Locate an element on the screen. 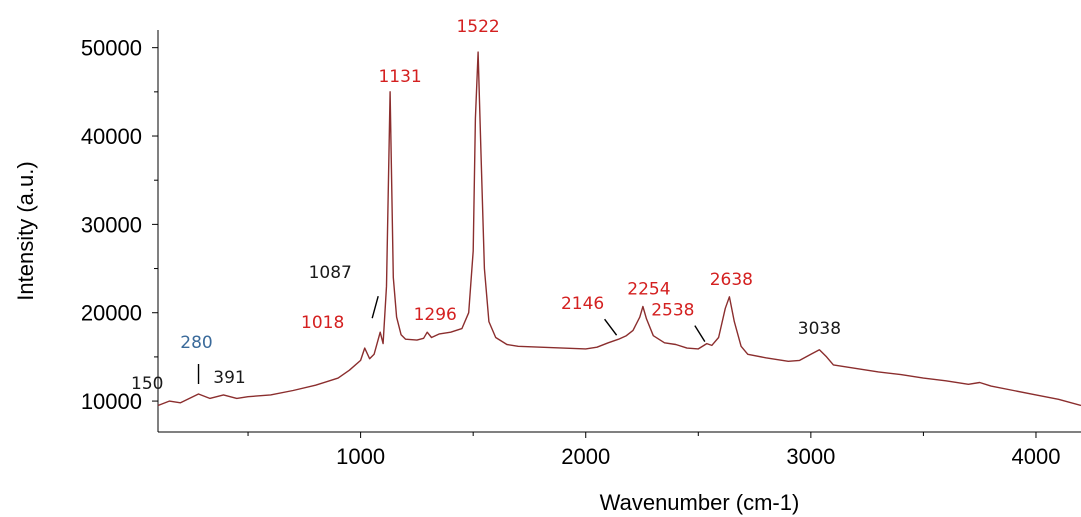  peak-label: 280 is located at coordinates (196, 343).